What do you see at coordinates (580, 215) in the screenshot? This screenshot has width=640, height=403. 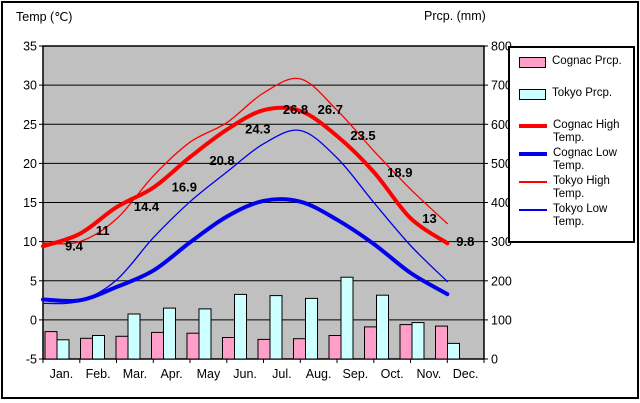 I see `legend-item-label: Tokyo Low Temp.` at bounding box center [580, 215].